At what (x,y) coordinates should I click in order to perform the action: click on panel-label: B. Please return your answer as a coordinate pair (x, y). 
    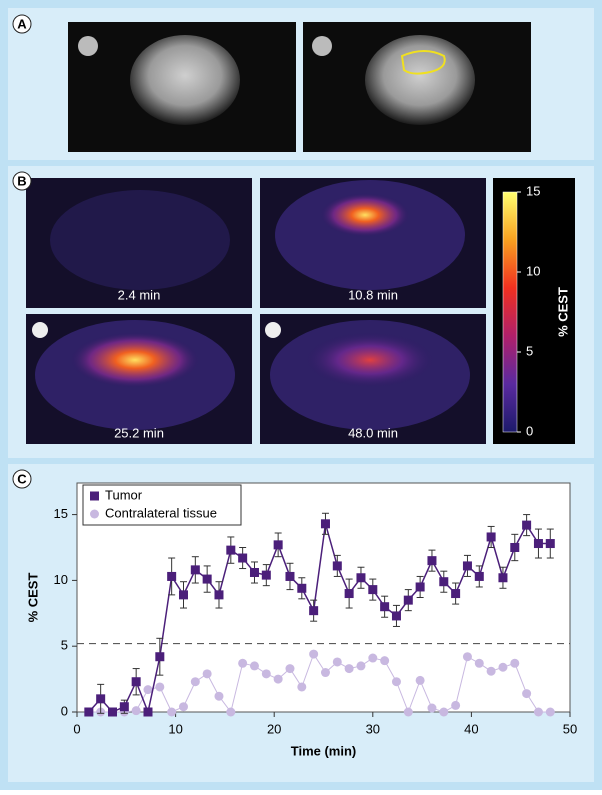
    Looking at the image, I should click on (21, 180).